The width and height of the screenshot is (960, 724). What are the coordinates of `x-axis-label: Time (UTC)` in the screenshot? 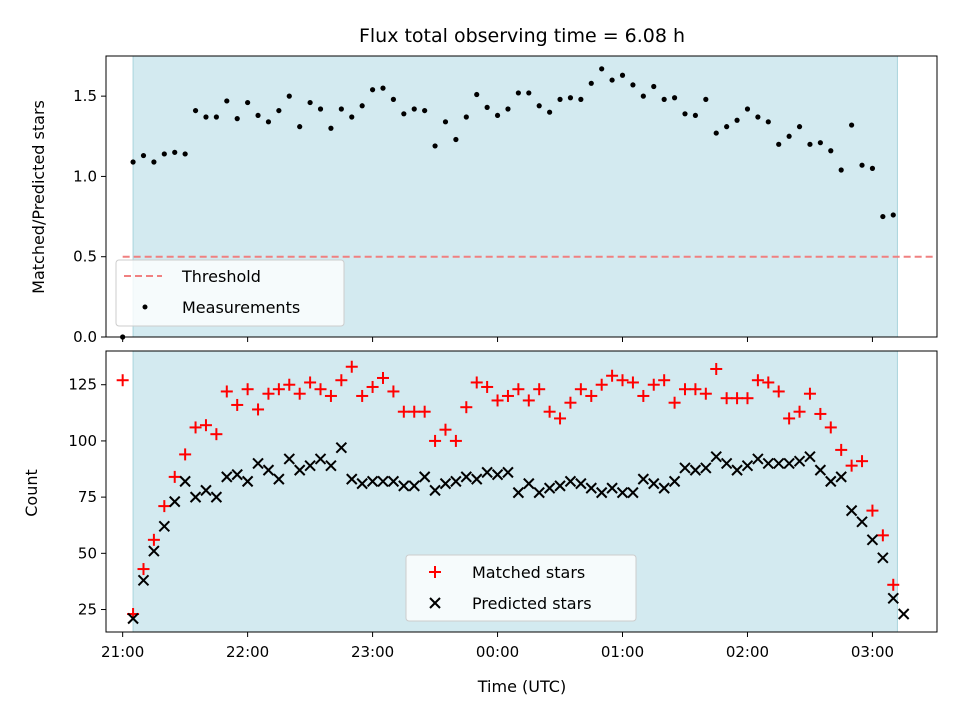 It's located at (521, 686).